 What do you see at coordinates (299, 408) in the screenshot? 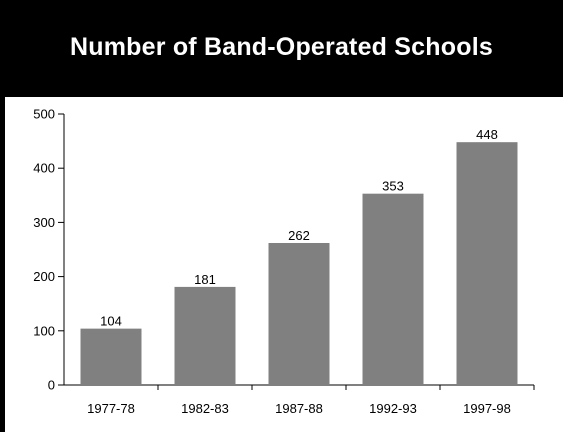
I see `x-category-label: 1987-88` at bounding box center [299, 408].